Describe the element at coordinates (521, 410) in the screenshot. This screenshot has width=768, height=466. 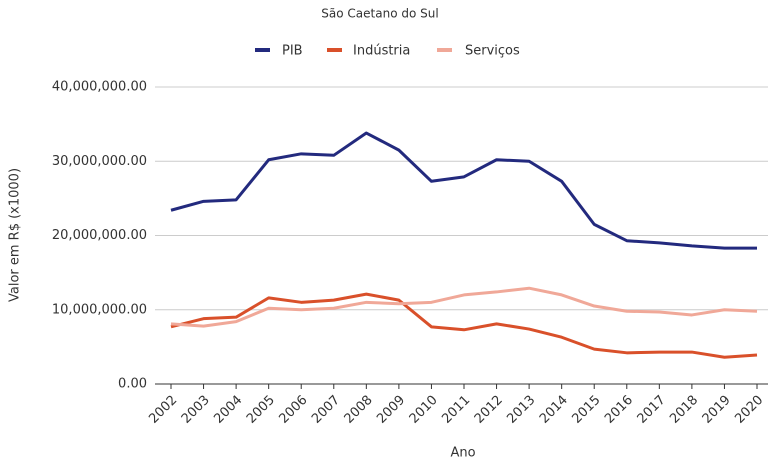
I see `x-tick-label: 2013` at that location.